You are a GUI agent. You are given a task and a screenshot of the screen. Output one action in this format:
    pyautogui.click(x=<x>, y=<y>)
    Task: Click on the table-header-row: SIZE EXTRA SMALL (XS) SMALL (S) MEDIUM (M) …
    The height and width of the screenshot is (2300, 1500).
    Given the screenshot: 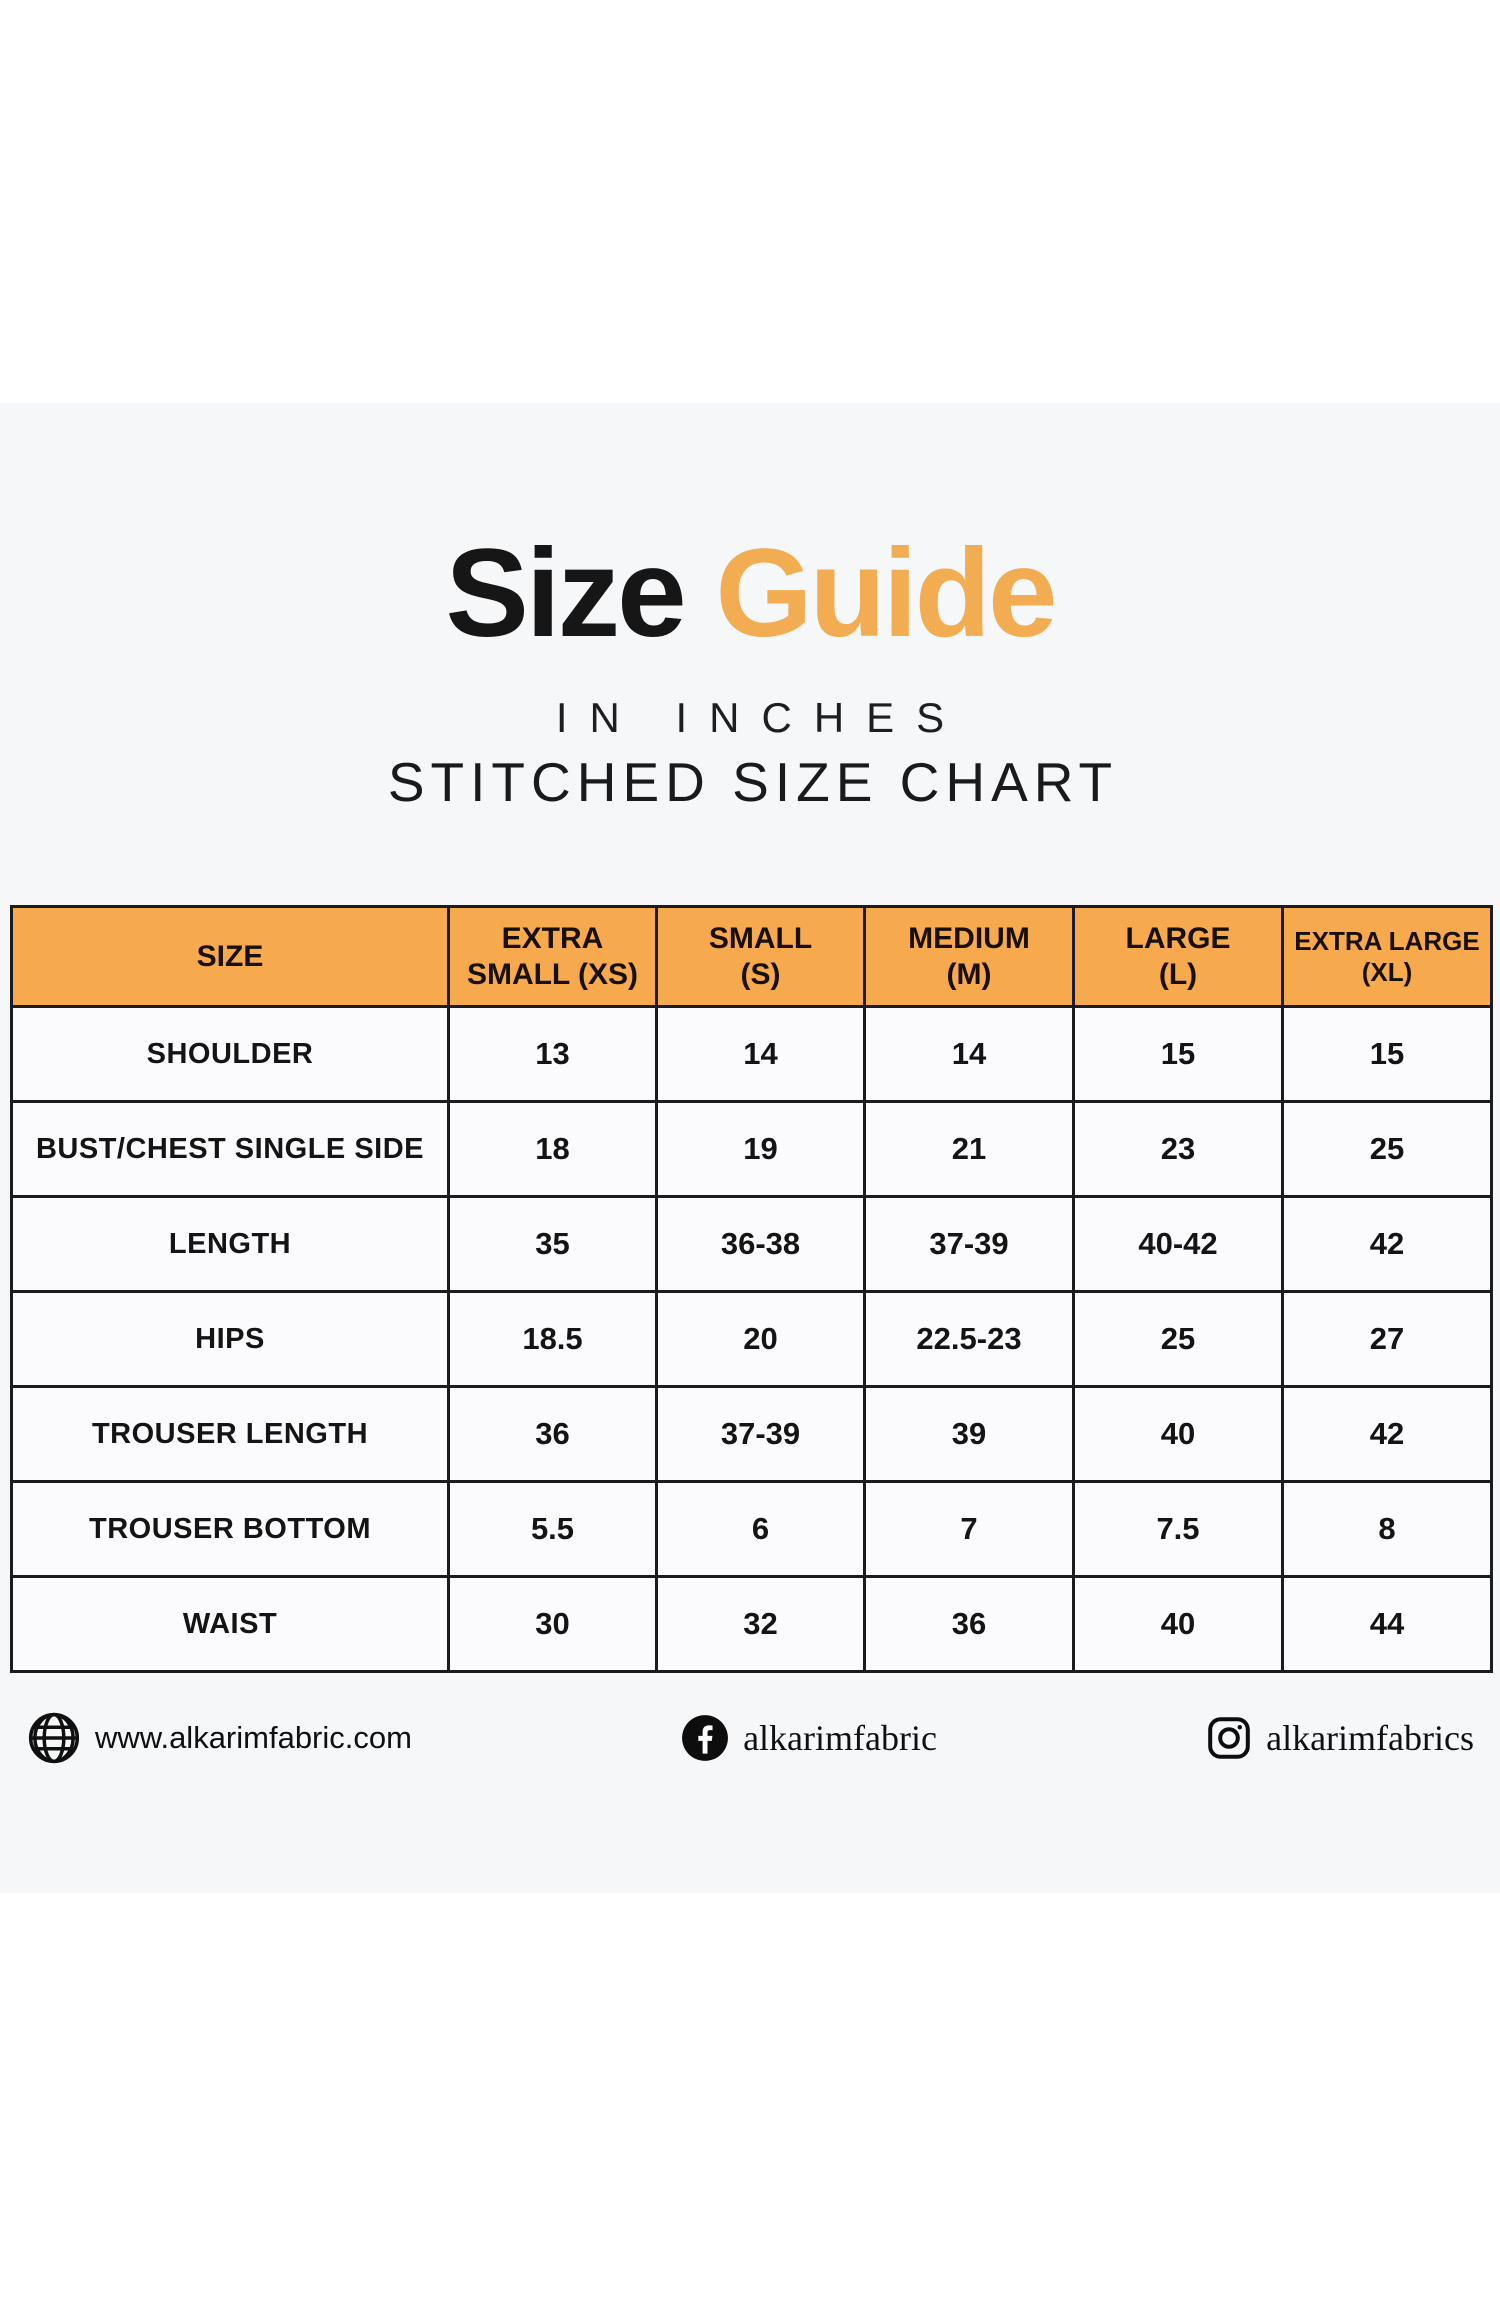 What is the action you would take?
    pyautogui.click(x=751, y=956)
    